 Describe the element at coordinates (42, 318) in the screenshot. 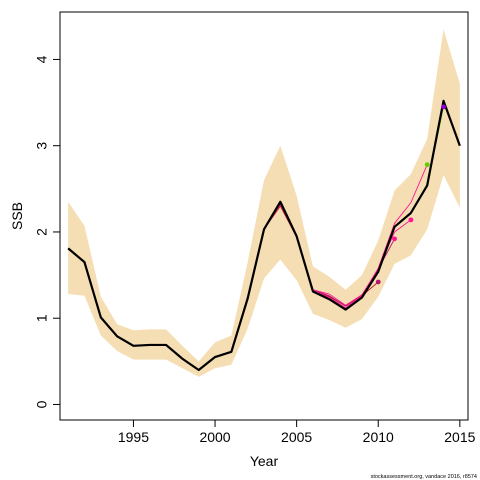

I see `y-tick-label-1: 1` at that location.